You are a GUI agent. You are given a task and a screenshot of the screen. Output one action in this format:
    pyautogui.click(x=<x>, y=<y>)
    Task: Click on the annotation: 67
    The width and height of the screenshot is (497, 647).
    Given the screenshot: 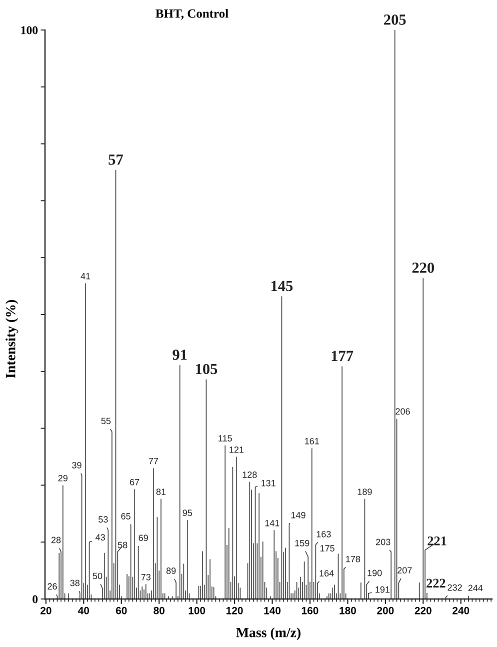 What is the action you would take?
    pyautogui.click(x=135, y=482)
    